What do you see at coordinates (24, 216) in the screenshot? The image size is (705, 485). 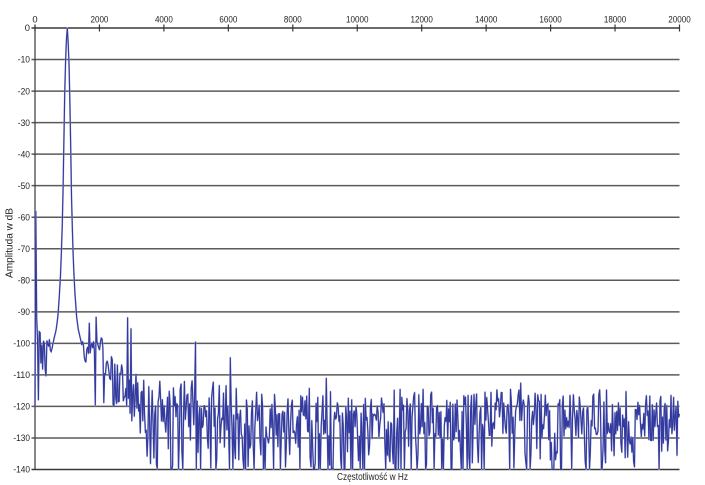 I see `svg-text: -60` at bounding box center [24, 216].